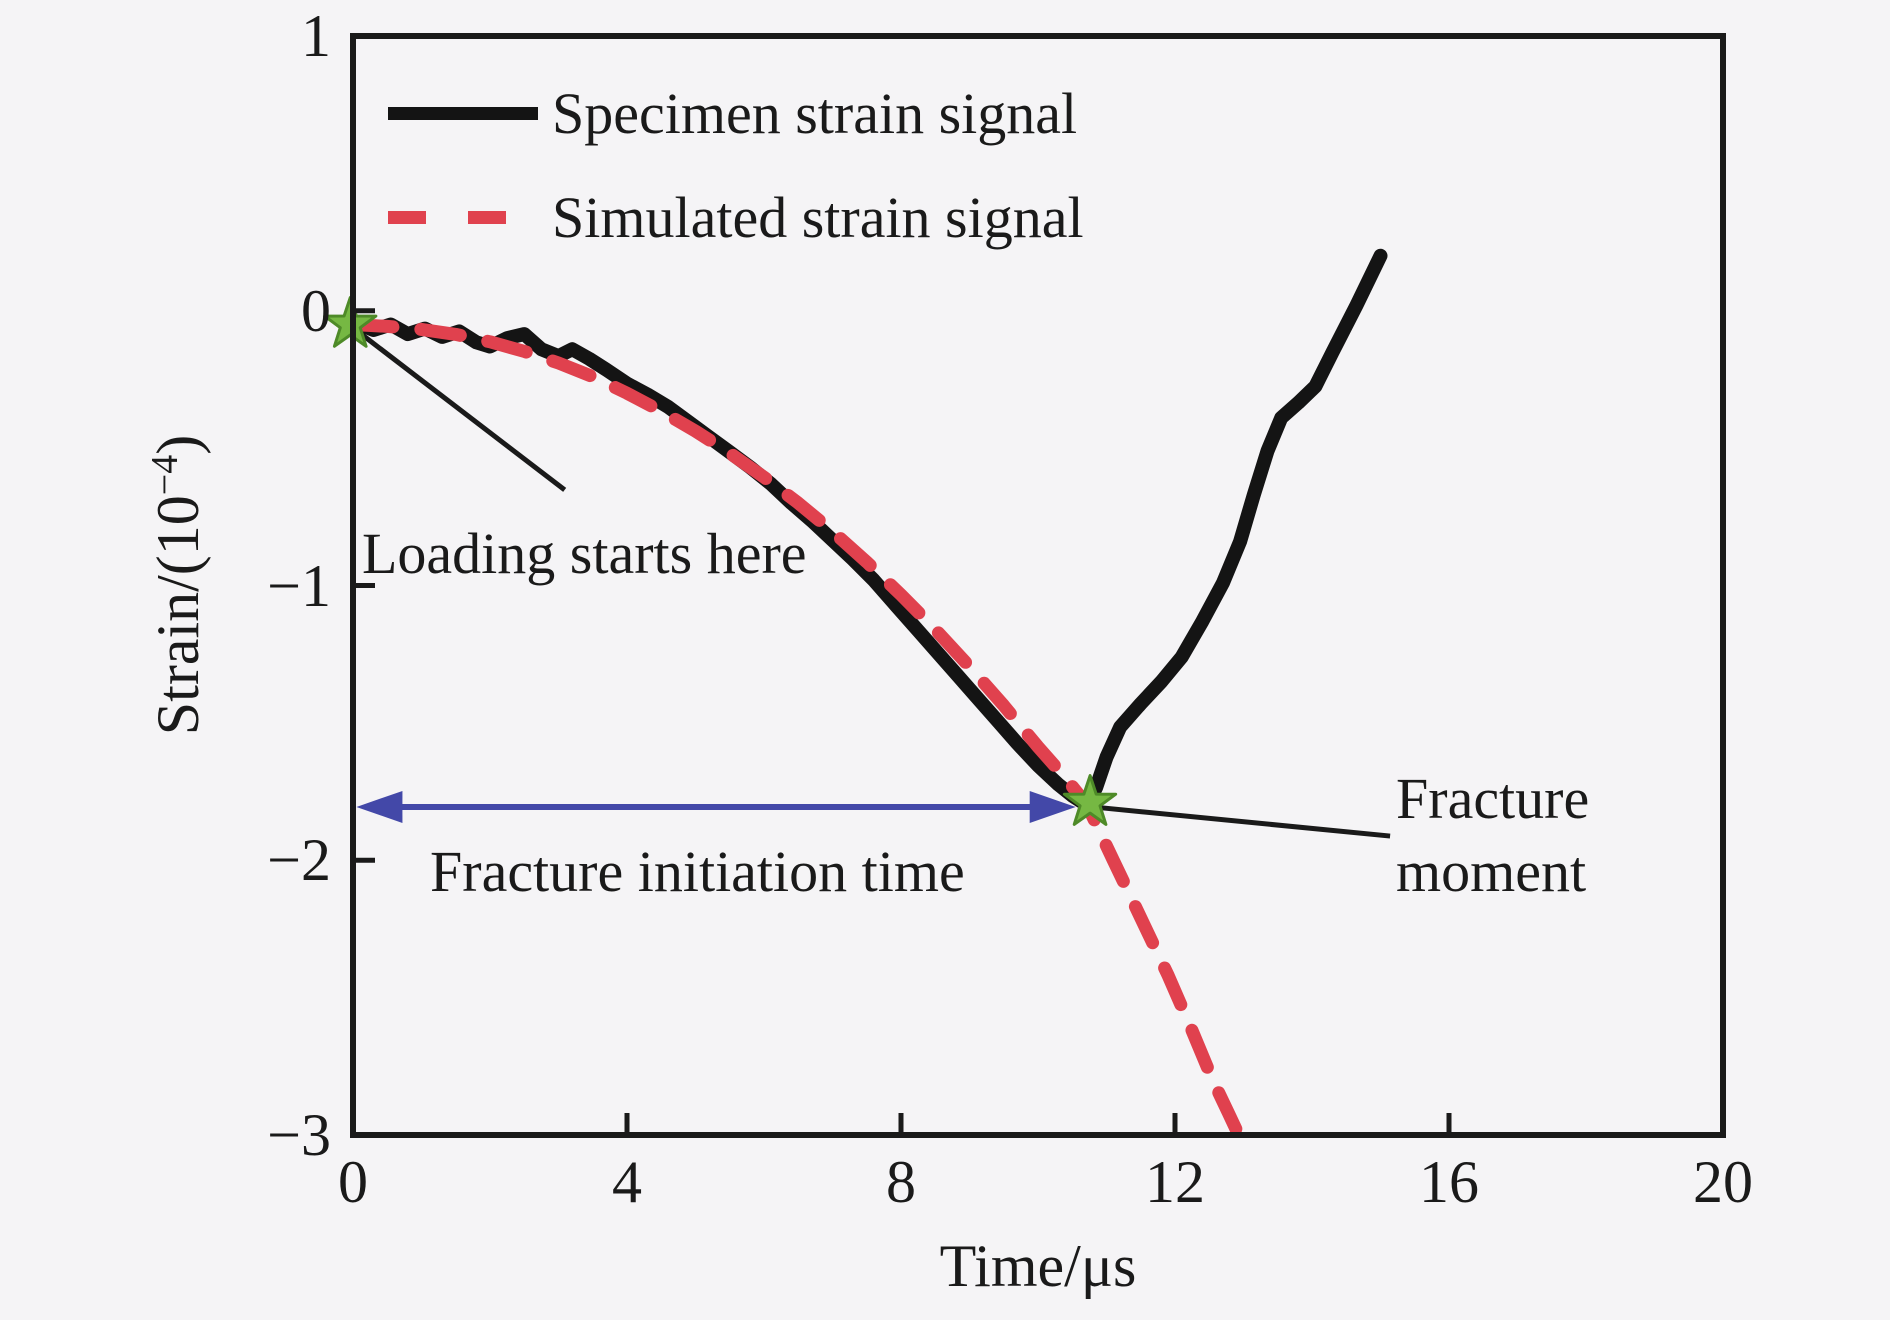 Image resolution: width=1890 pixels, height=1320 pixels. I want to click on x-tick-label: 8, so click(901, 1182).